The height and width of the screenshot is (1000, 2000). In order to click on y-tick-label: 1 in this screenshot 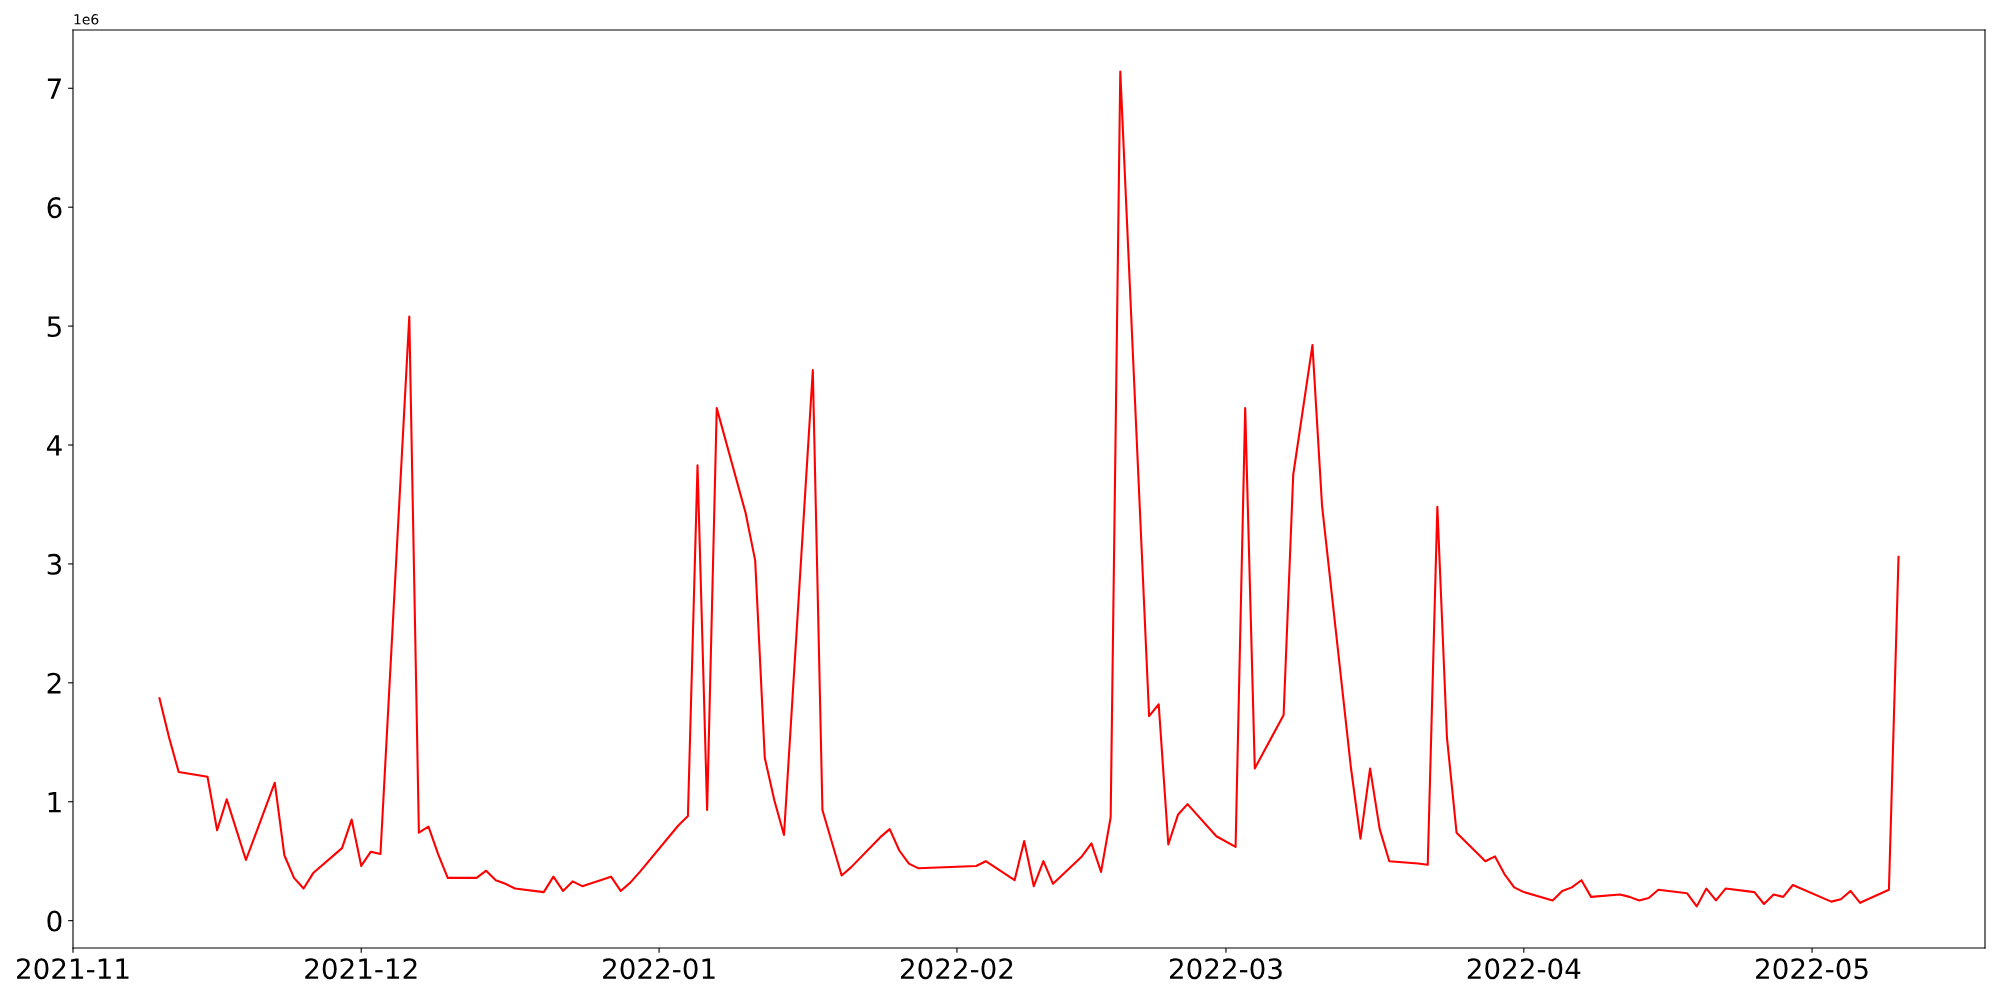, I will do `click(54, 802)`.